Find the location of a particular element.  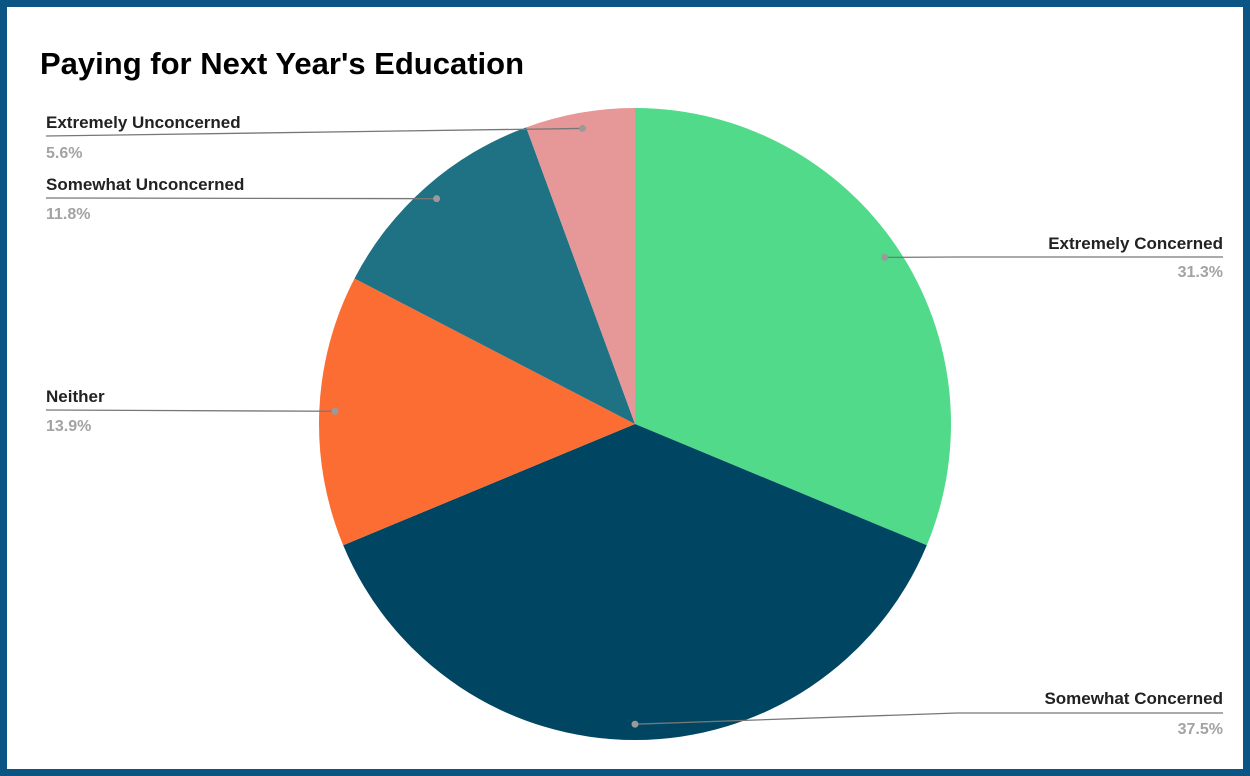

slice-percentage: 37.5% is located at coordinates (1200, 729).